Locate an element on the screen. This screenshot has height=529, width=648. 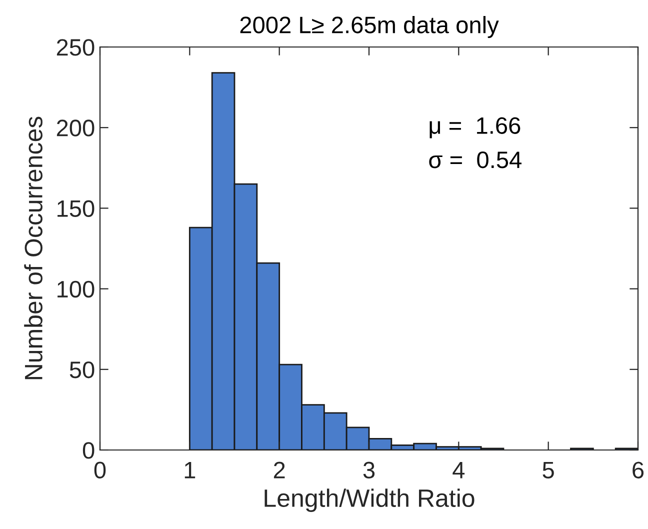
x-tick-label: 0 is located at coordinates (100, 470).